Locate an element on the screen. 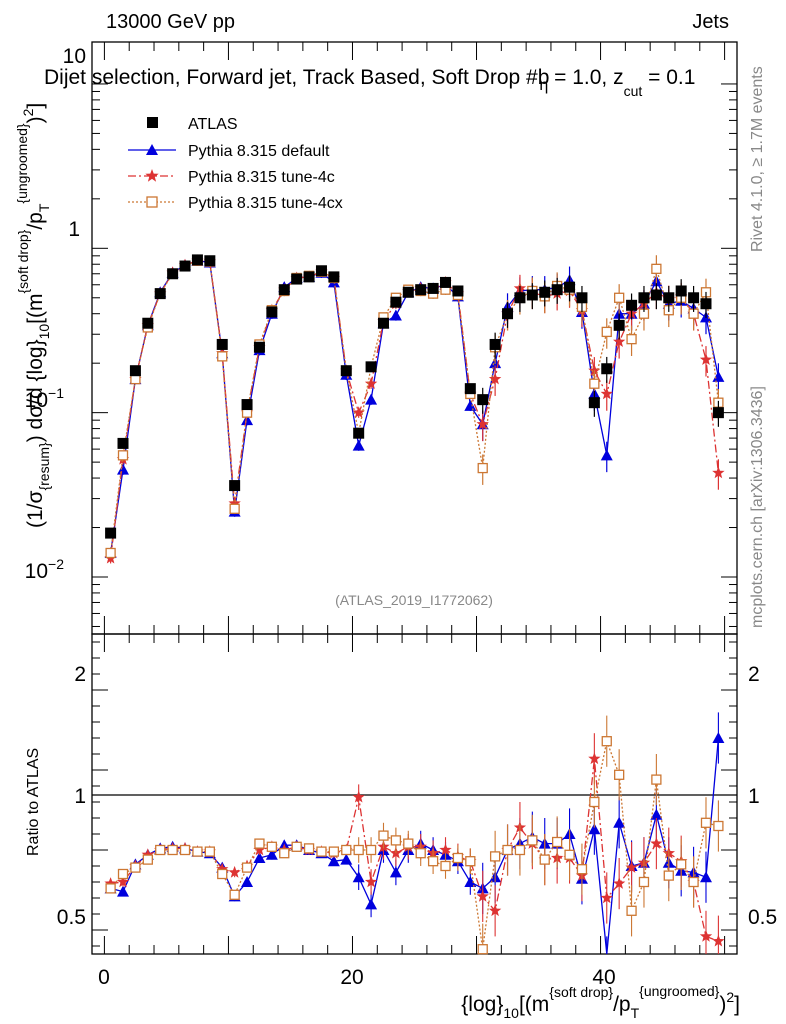 The width and height of the screenshot is (786, 1024). ratio-tick-label-1: 1 is located at coordinates (80, 796).